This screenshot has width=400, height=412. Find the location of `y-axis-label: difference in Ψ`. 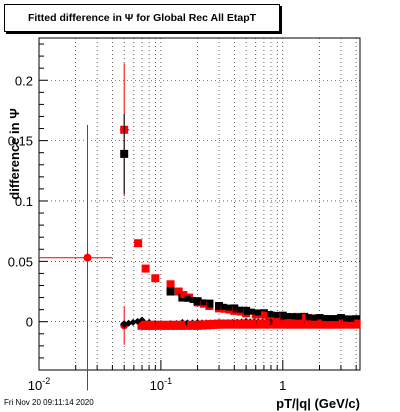

y-axis-label: difference in Ψ is located at coordinates (14, 153).